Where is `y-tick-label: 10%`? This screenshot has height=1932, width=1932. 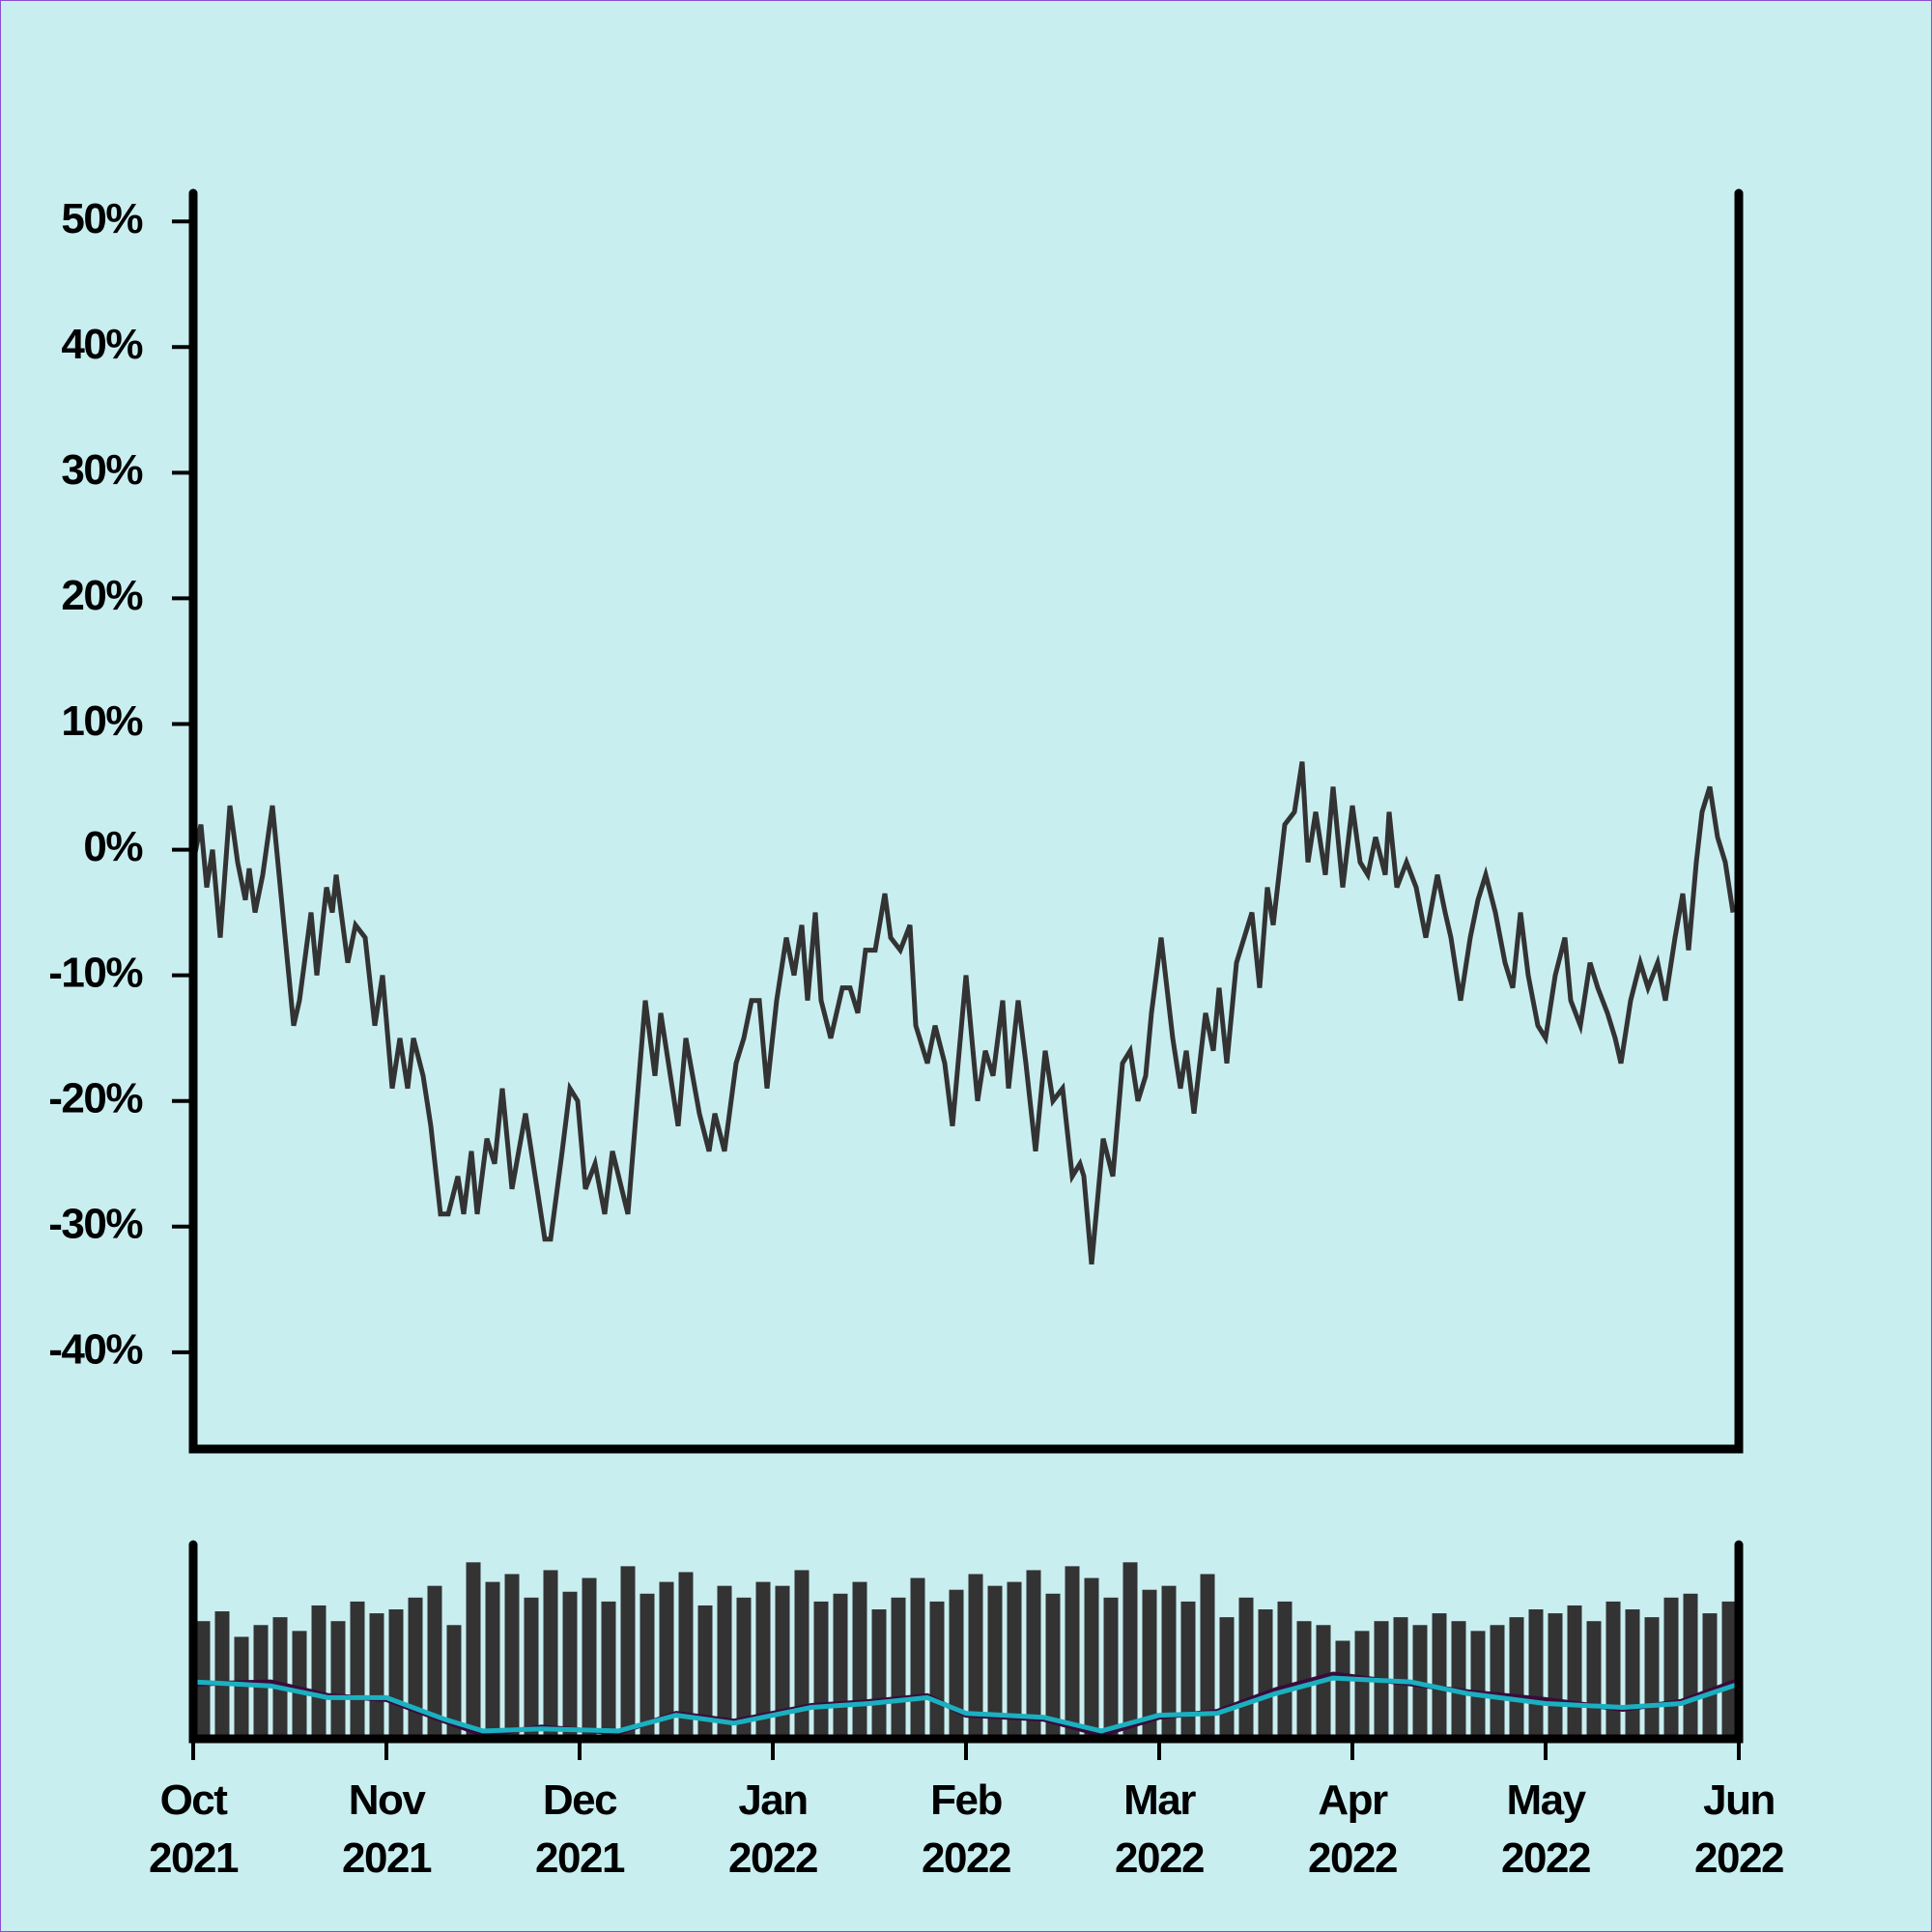
y-tick-label: 10% is located at coordinates (101, 721).